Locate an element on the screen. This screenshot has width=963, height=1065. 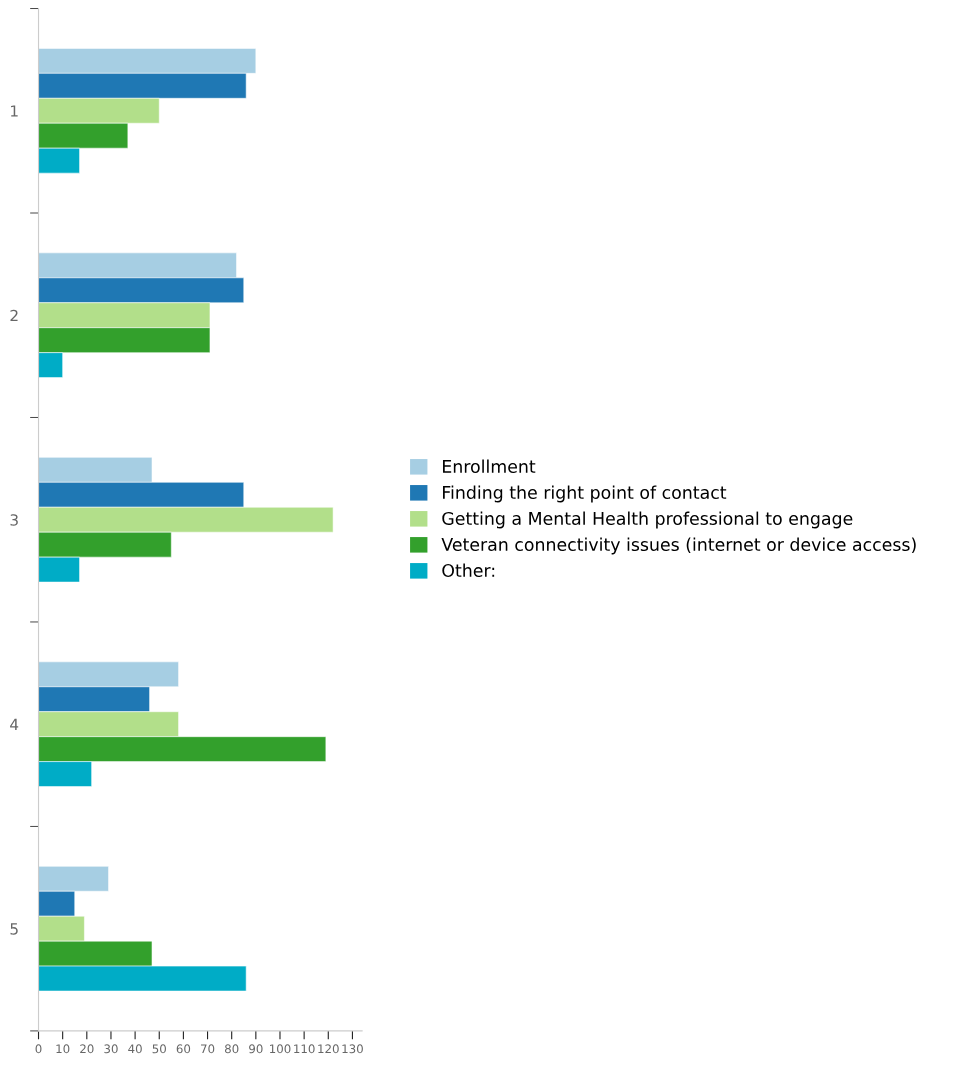
y-tick-label: 1 is located at coordinates (14, 111).